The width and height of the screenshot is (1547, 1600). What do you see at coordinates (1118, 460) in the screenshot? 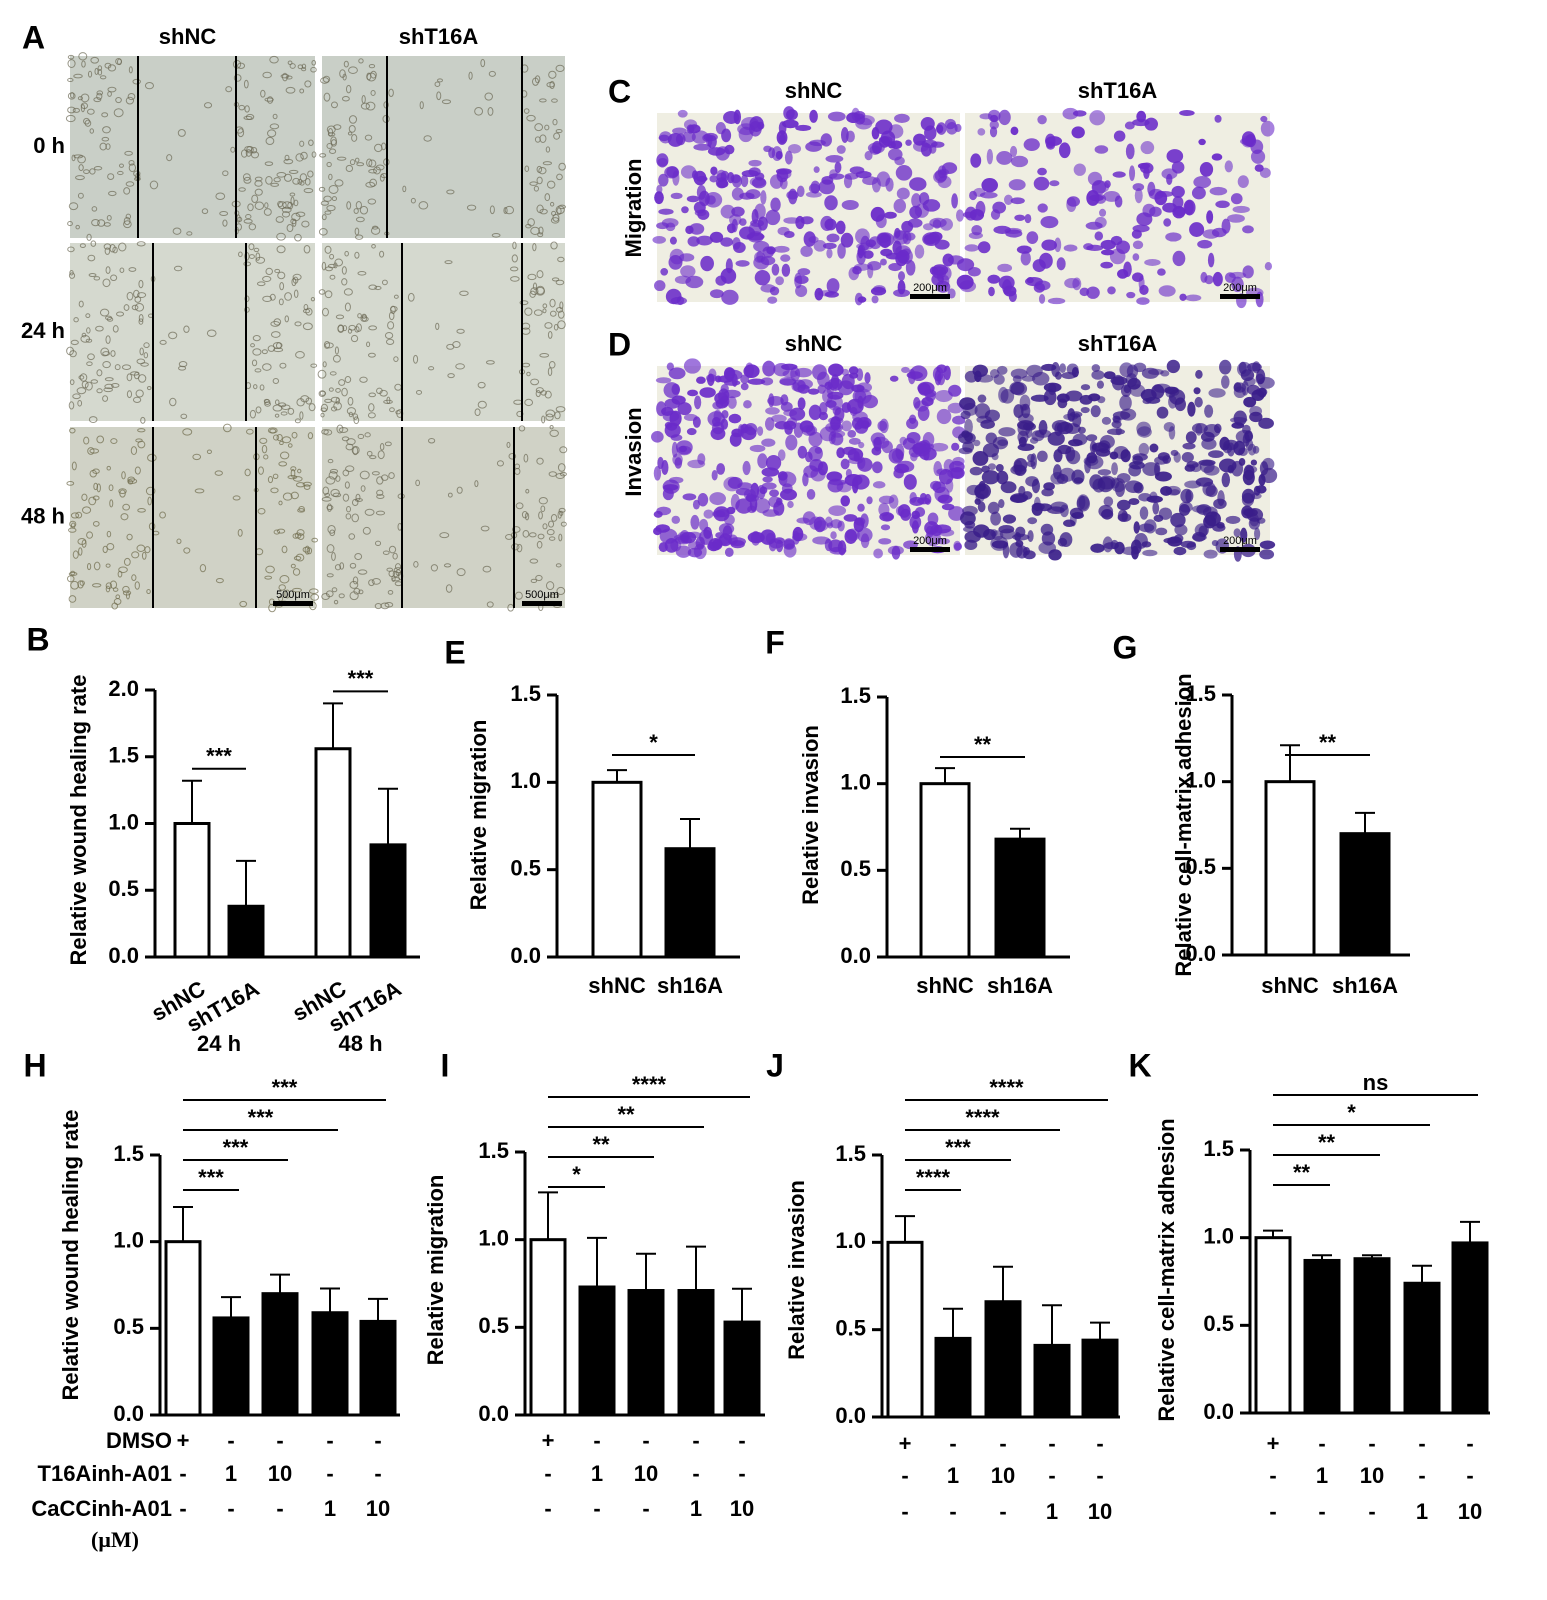
I see `micrograph` at bounding box center [1118, 460].